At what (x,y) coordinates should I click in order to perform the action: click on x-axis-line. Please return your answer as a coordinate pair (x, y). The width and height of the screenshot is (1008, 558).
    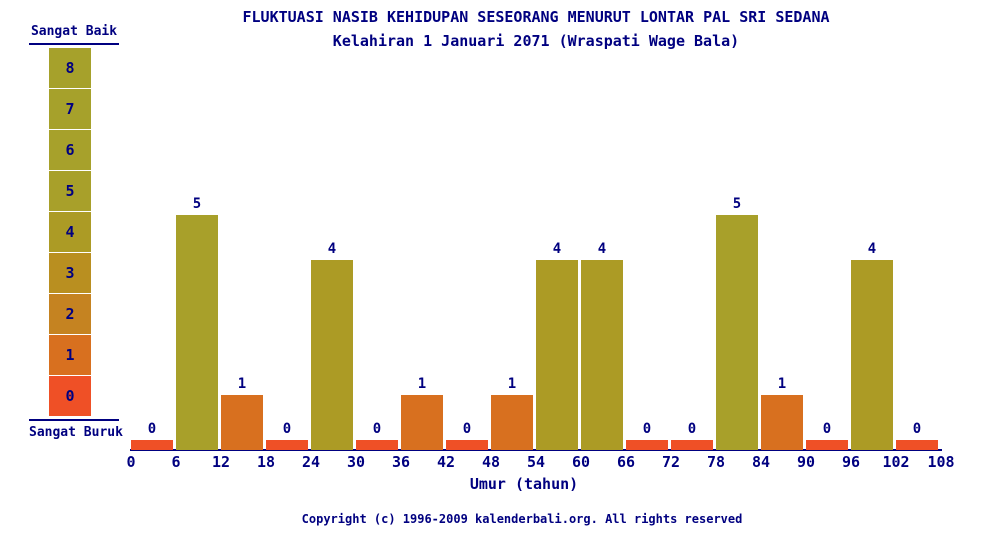
    Looking at the image, I should click on (536, 450).